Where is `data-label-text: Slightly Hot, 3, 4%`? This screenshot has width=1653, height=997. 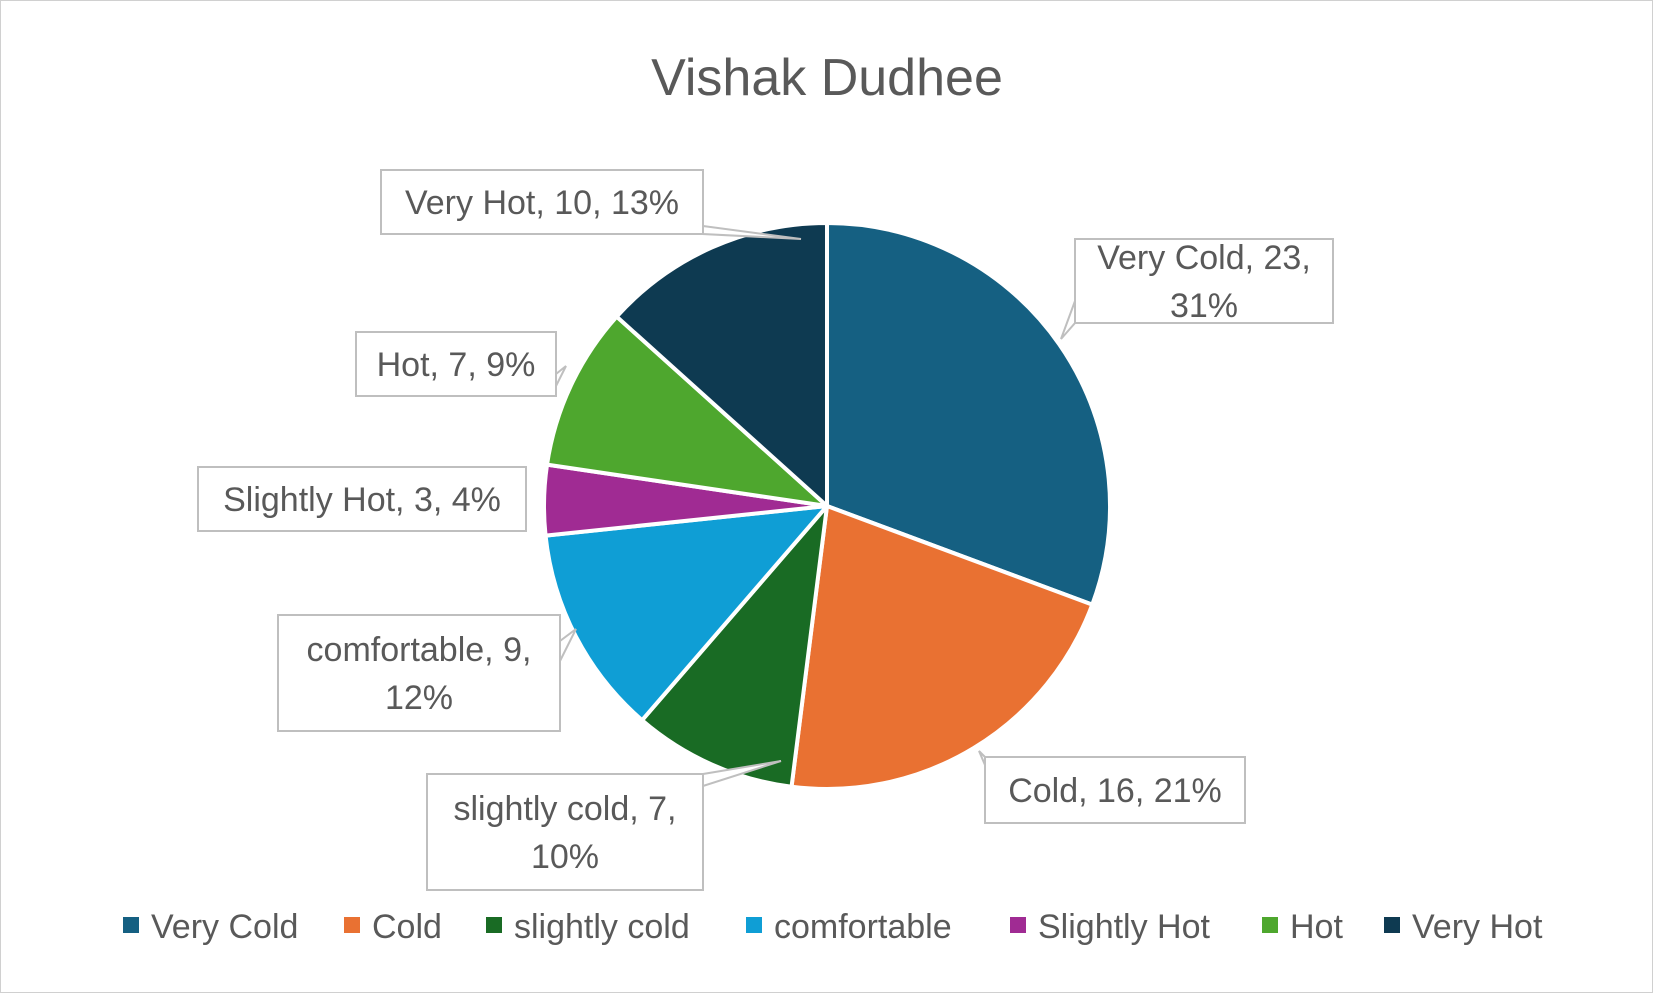 data-label-text: Slightly Hot, 3, 4% is located at coordinates (362, 500).